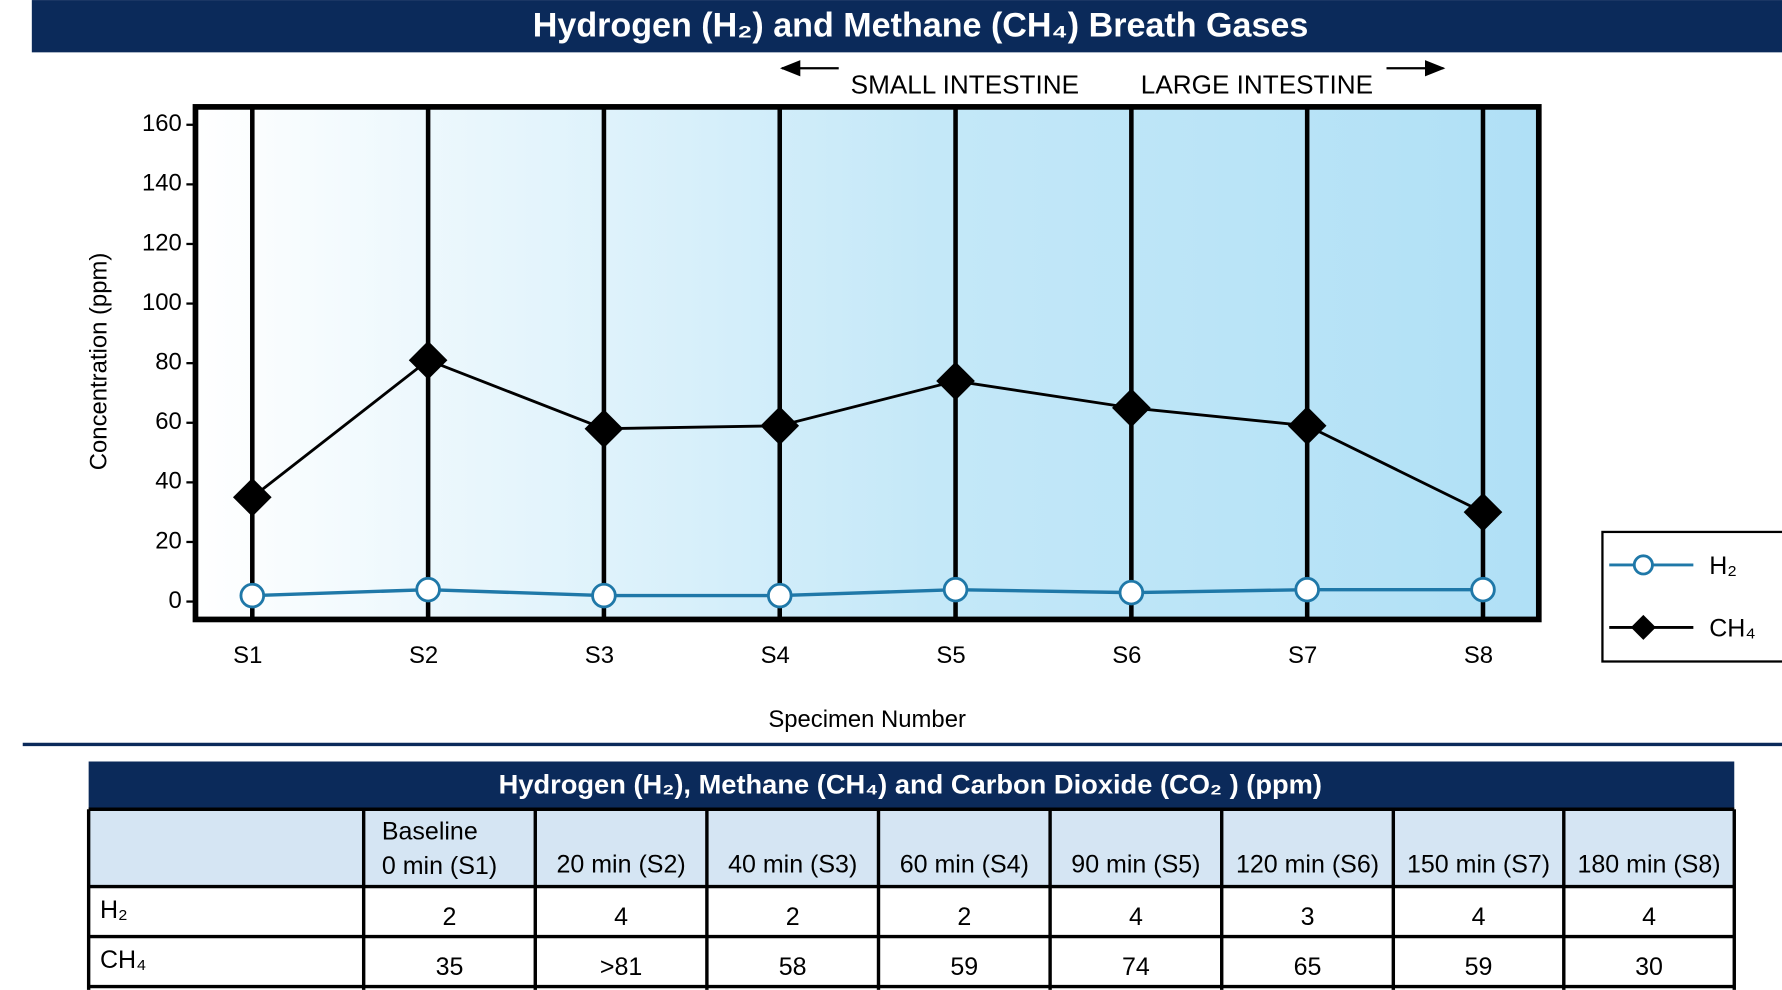  What do you see at coordinates (792, 865) in the screenshot?
I see `table-header: 40 min (S3)` at bounding box center [792, 865].